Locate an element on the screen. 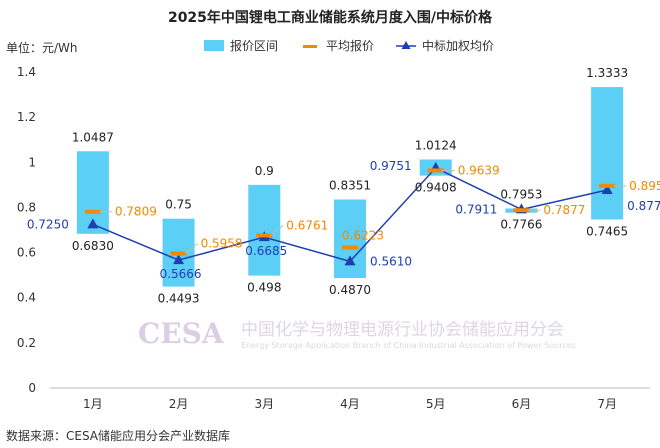  range-high-label: 0.7953 is located at coordinates (521, 194).